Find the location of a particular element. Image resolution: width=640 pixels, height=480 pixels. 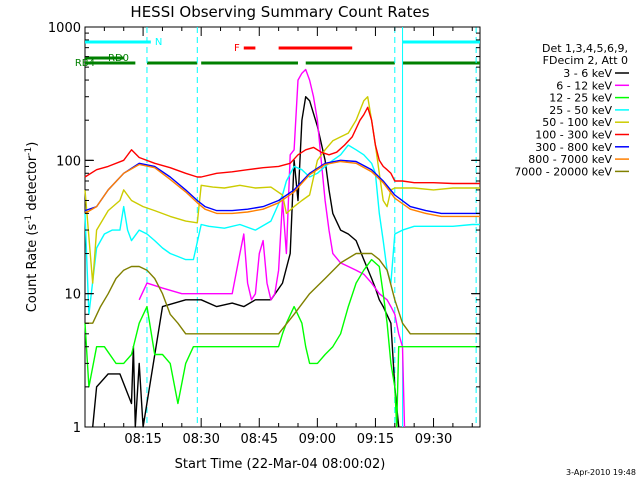

legend-entry-label: 50 - 100 keV is located at coordinates (577, 122).